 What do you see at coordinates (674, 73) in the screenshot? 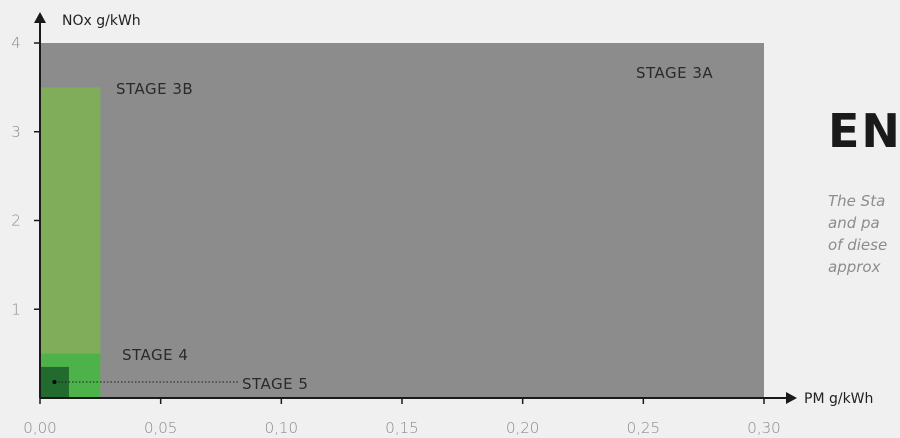
I see `stage-3a-label: STAGE 3A` at bounding box center [674, 73].